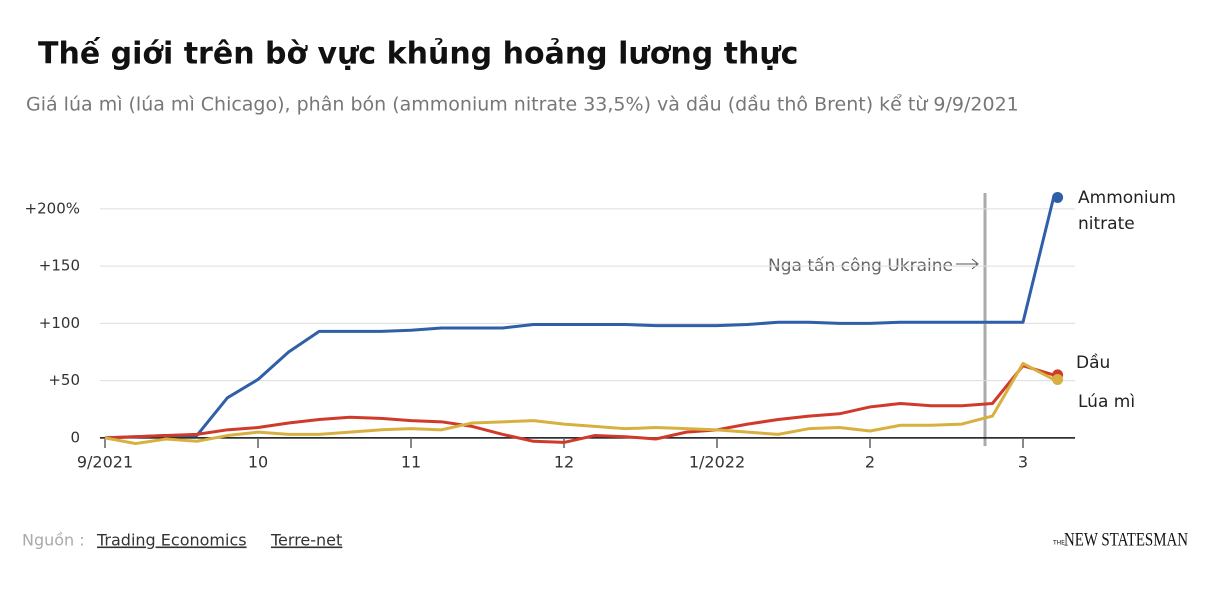 This screenshot has height=598, width=1213. I want to click on y-tick-label: 0, so click(75, 437).